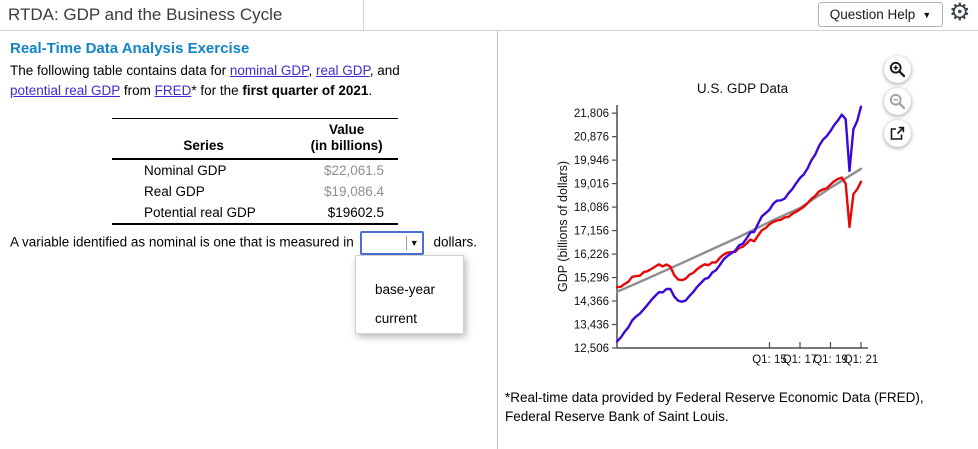  I want to click on intro-text: The following table contains data for, so click(120, 70).